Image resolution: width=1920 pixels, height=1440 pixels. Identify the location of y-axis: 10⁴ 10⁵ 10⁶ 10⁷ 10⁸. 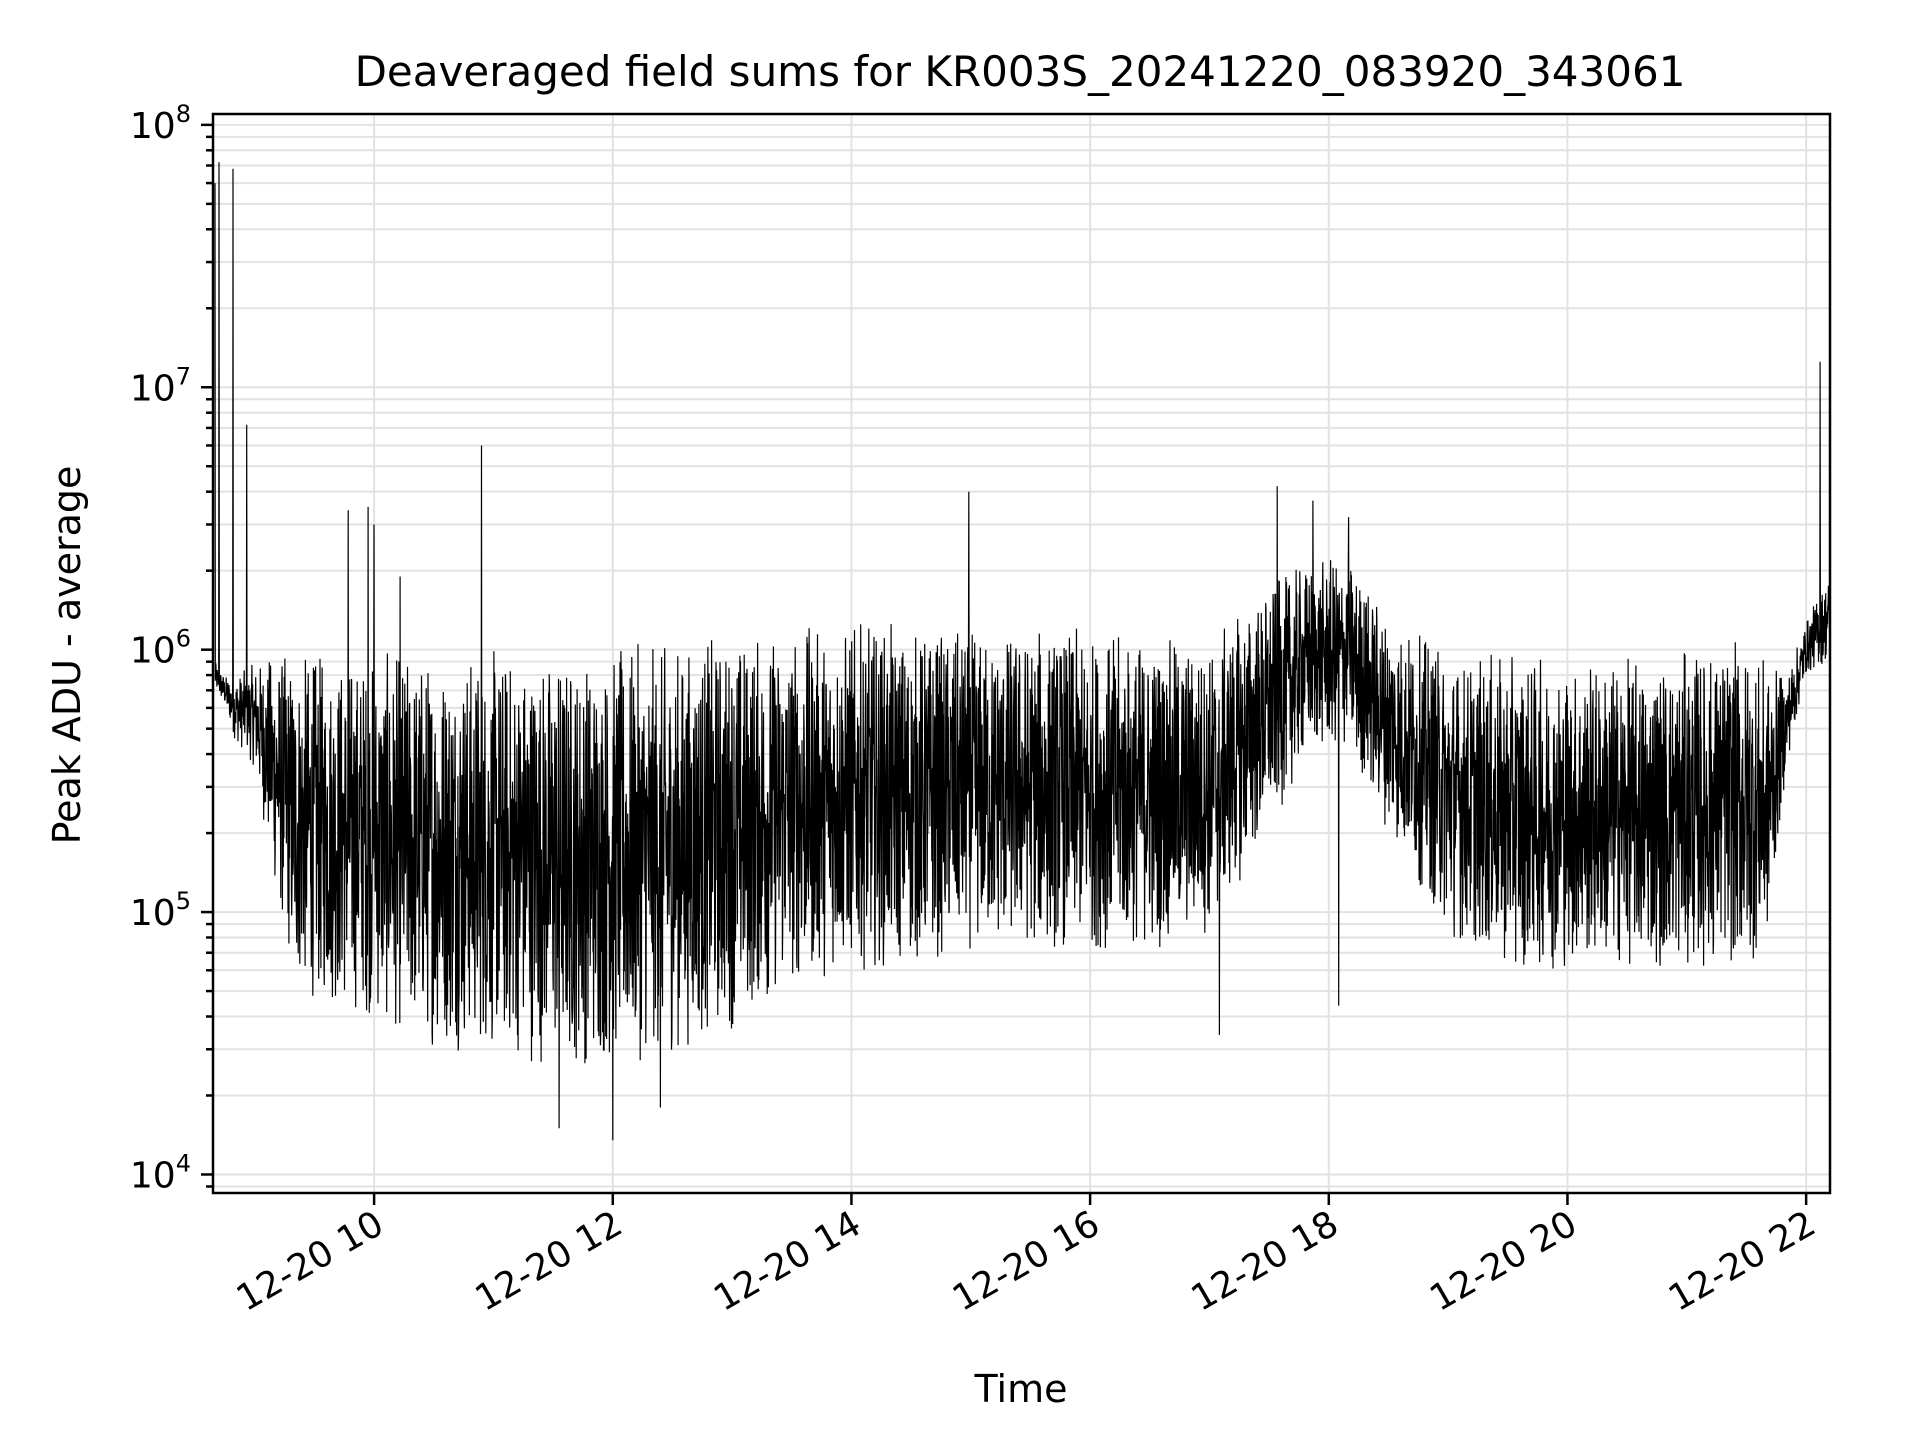
(171, 648).